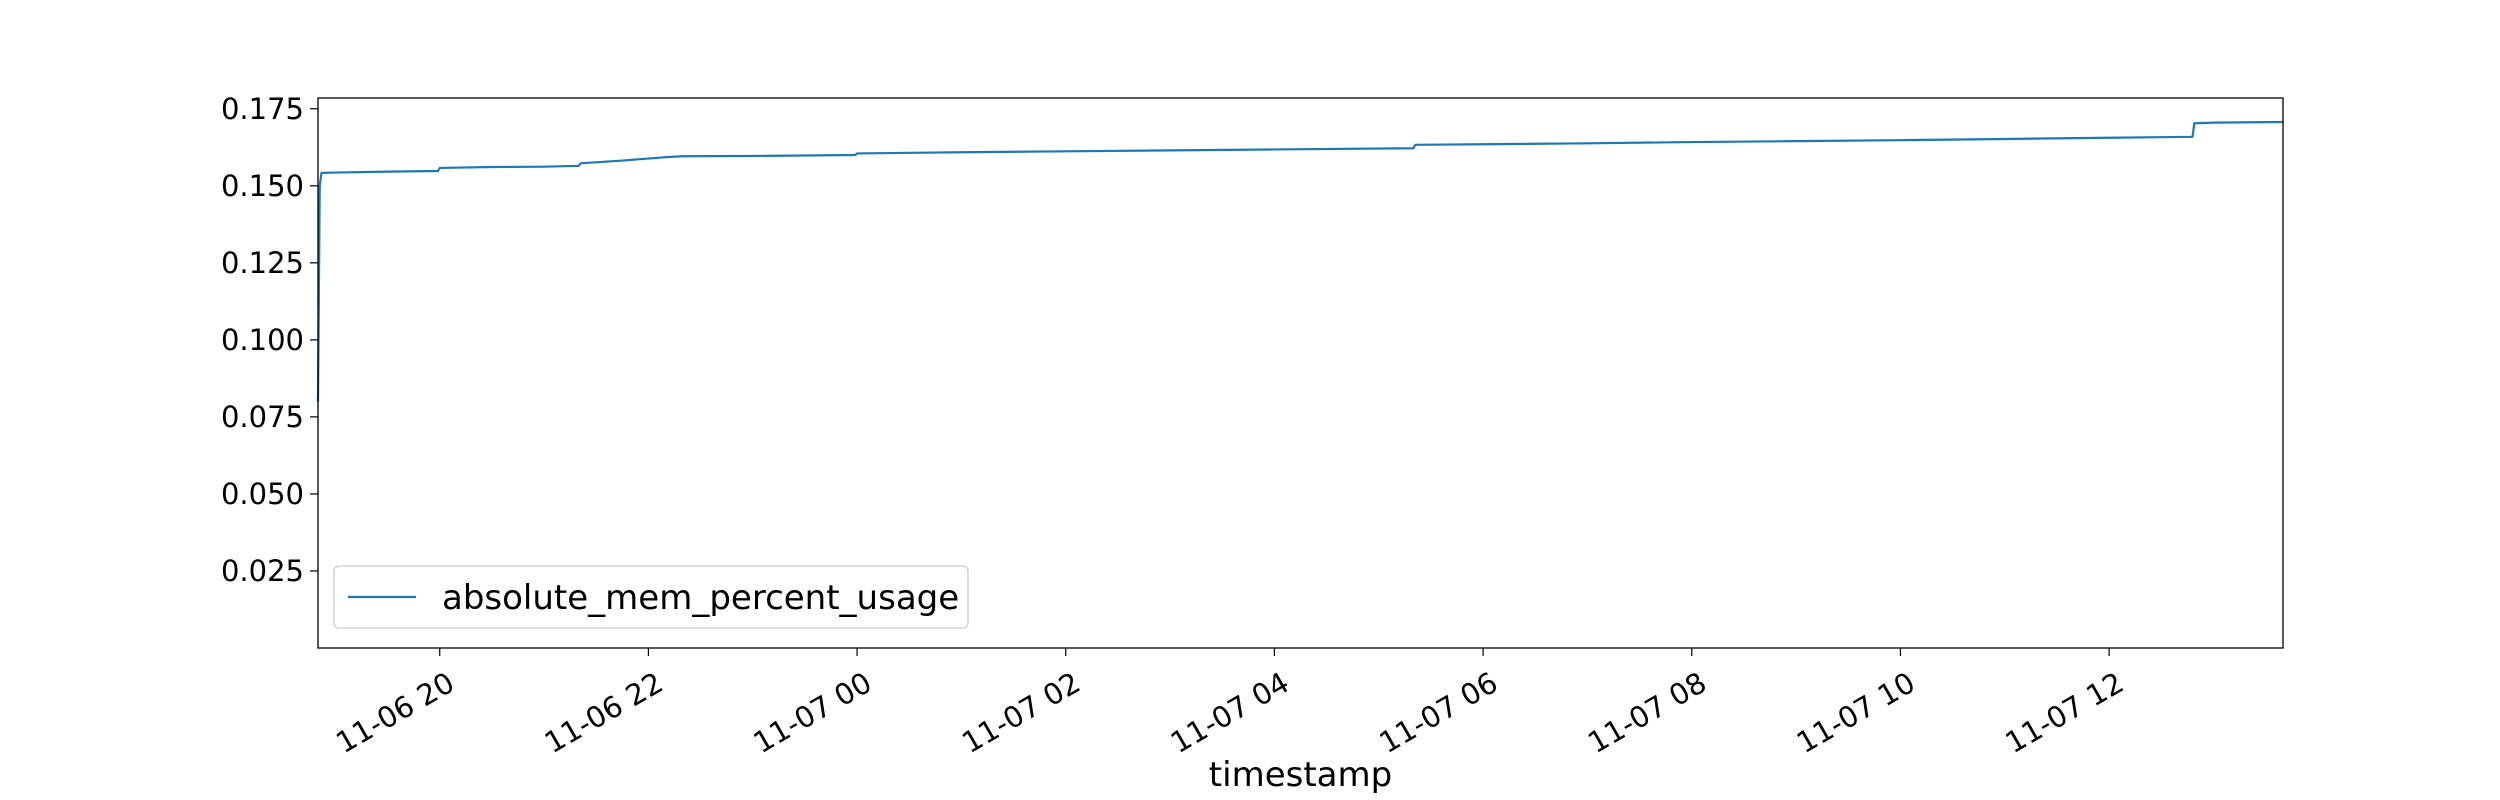 The image size is (2500, 800). Describe the element at coordinates (262, 340) in the screenshot. I see `y-tick-label: 0.100` at that location.